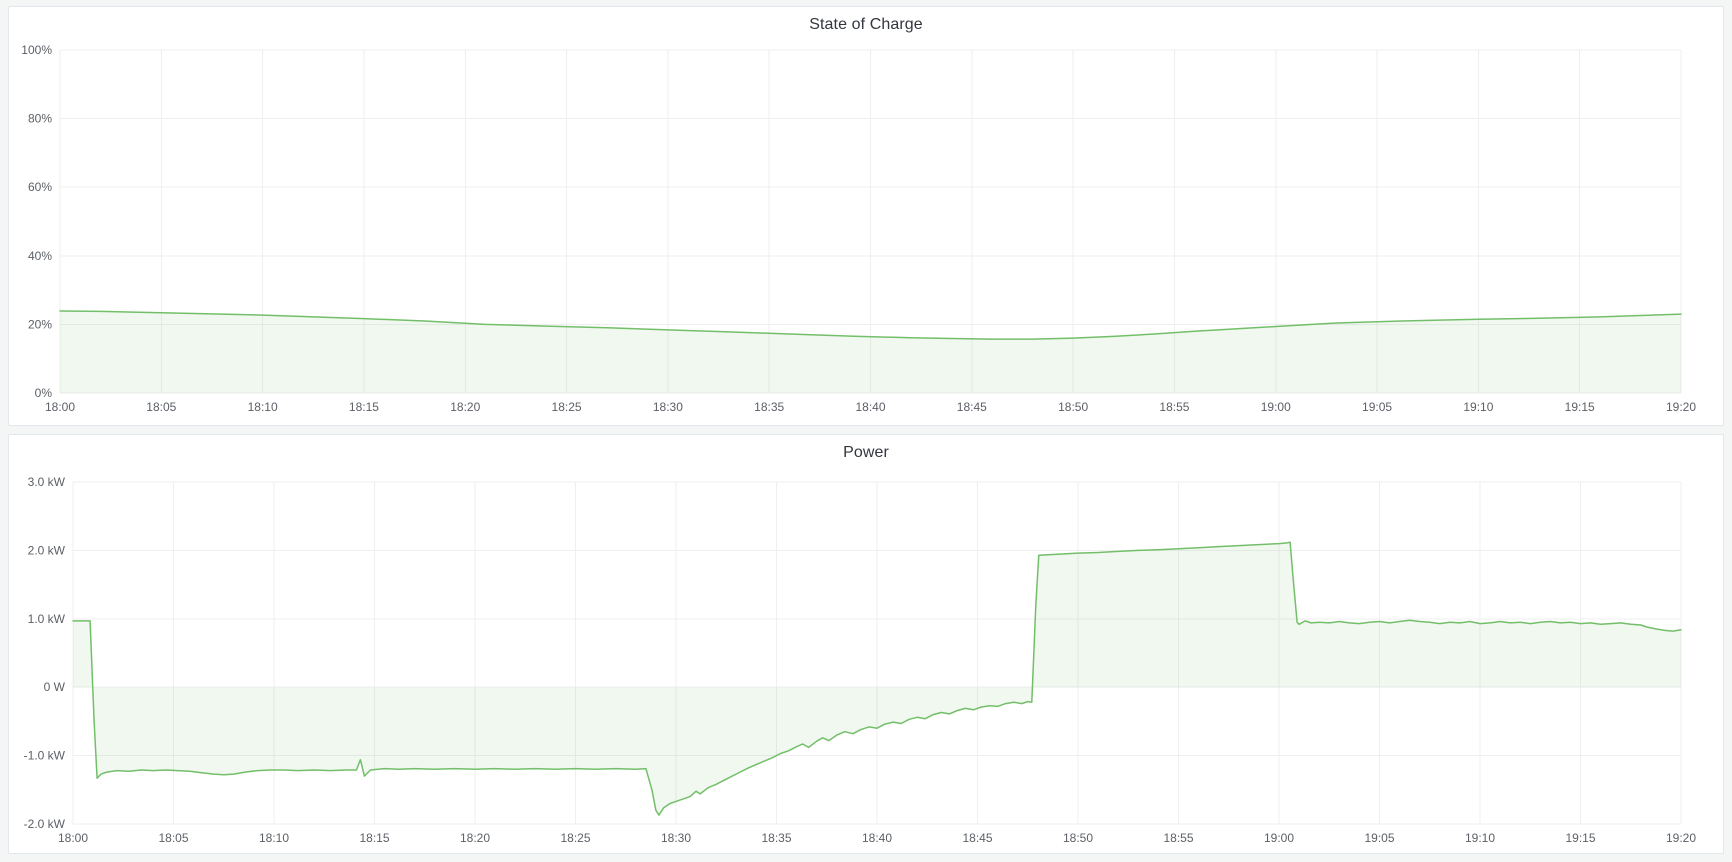 The image size is (1732, 862). Describe the element at coordinates (47, 482) in the screenshot. I see `y-tick-label: 3.0 kW` at that location.